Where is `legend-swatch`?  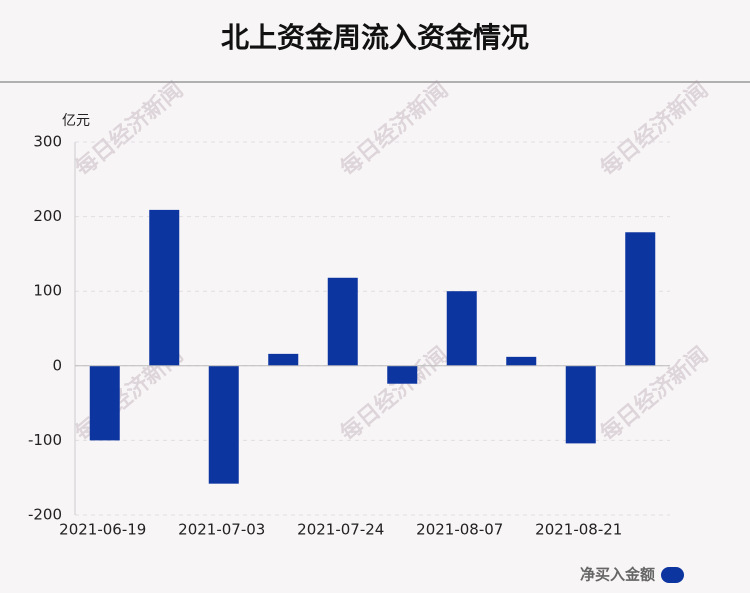 legend-swatch is located at coordinates (672, 575).